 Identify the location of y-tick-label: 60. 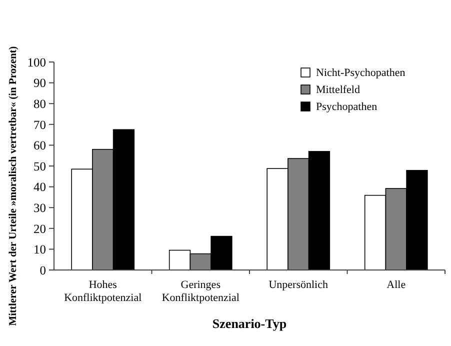
(40, 145).